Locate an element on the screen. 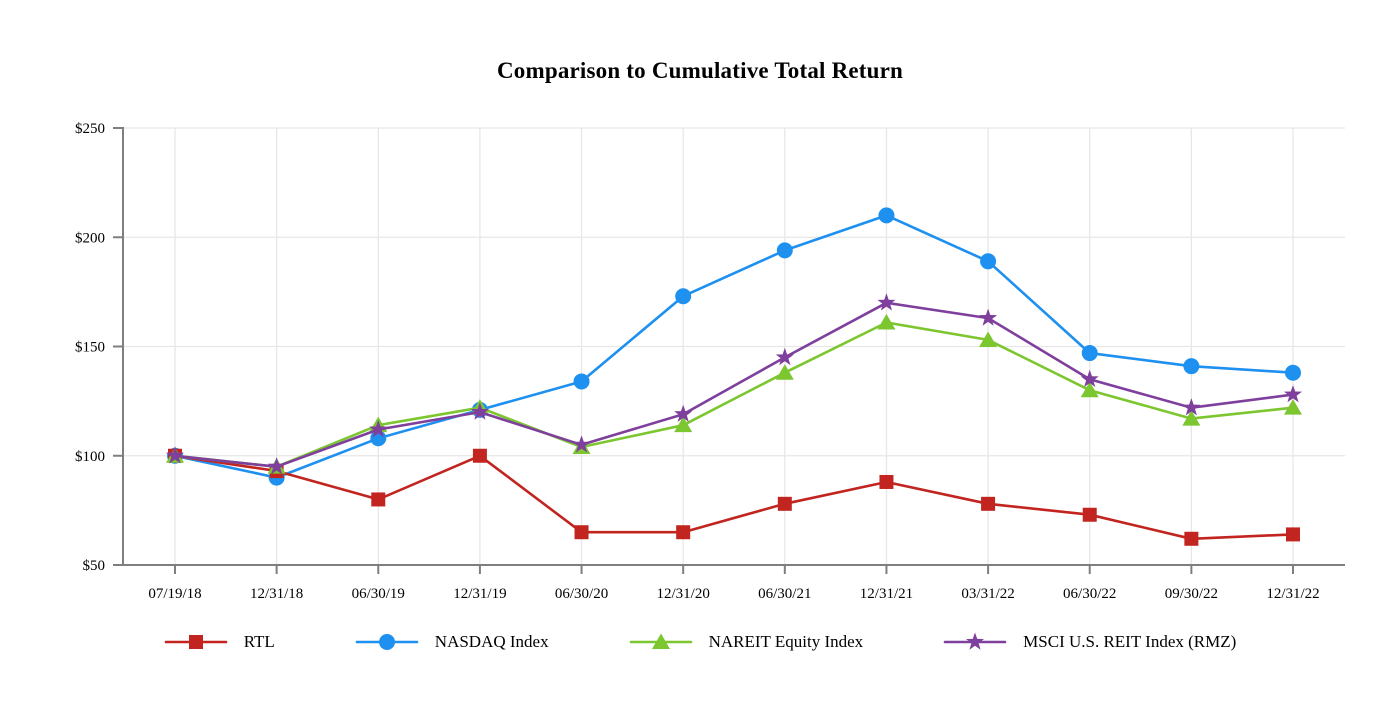 The width and height of the screenshot is (1400, 724). y-tick-label: $50 is located at coordinates (94, 566).